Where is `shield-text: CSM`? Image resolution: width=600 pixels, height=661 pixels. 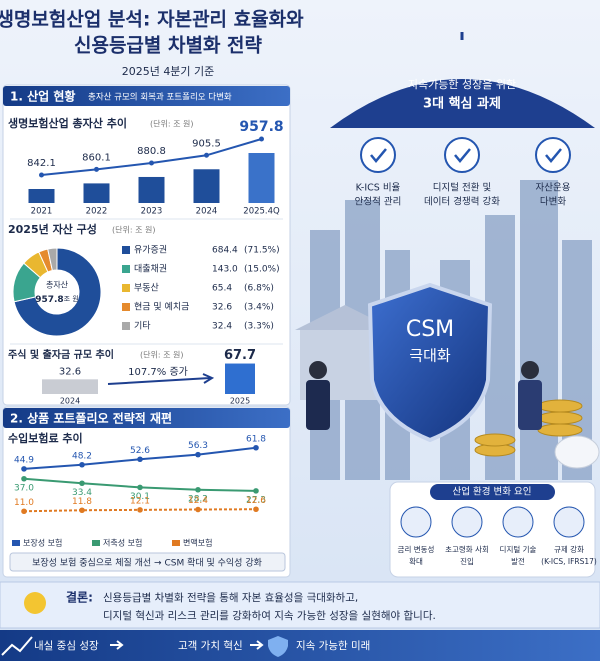
shield-text: CSM is located at coordinates (430, 329).